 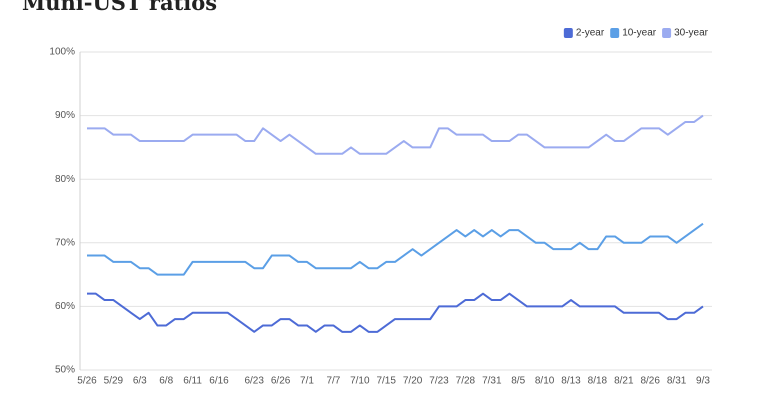 What do you see at coordinates (333, 381) in the screenshot?
I see `x-tick-label: 7/7` at bounding box center [333, 381].